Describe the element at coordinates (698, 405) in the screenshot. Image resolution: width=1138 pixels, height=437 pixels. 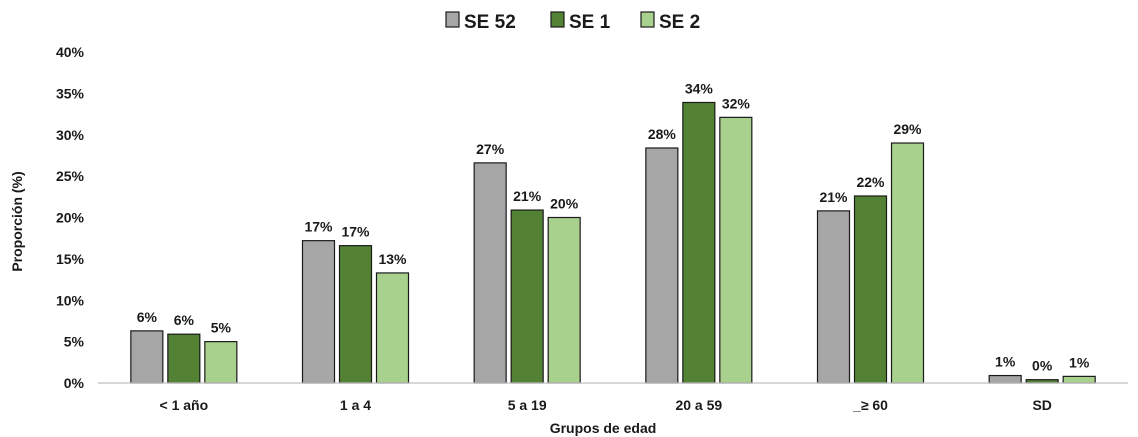
I see `x-tick-label: 20 a 59` at that location.